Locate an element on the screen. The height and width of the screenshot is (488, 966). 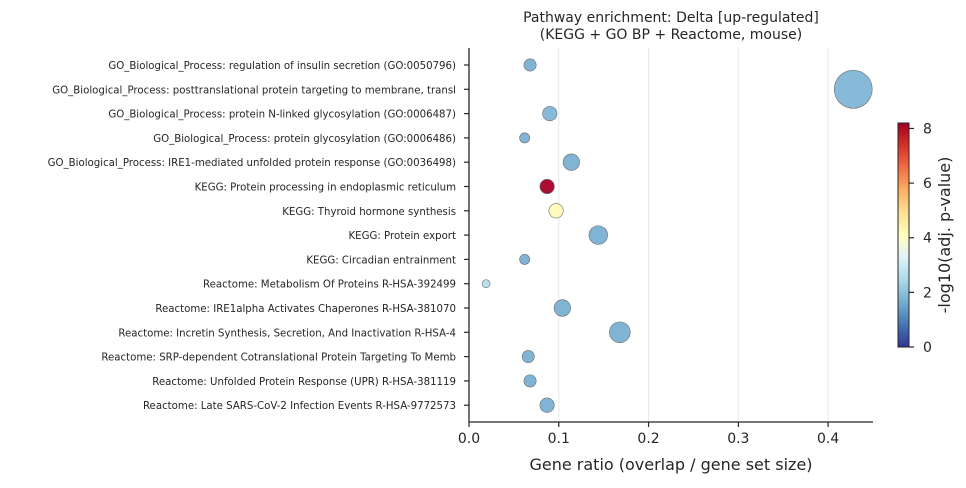
colorbar-tick-label: 4 is located at coordinates (927, 239).